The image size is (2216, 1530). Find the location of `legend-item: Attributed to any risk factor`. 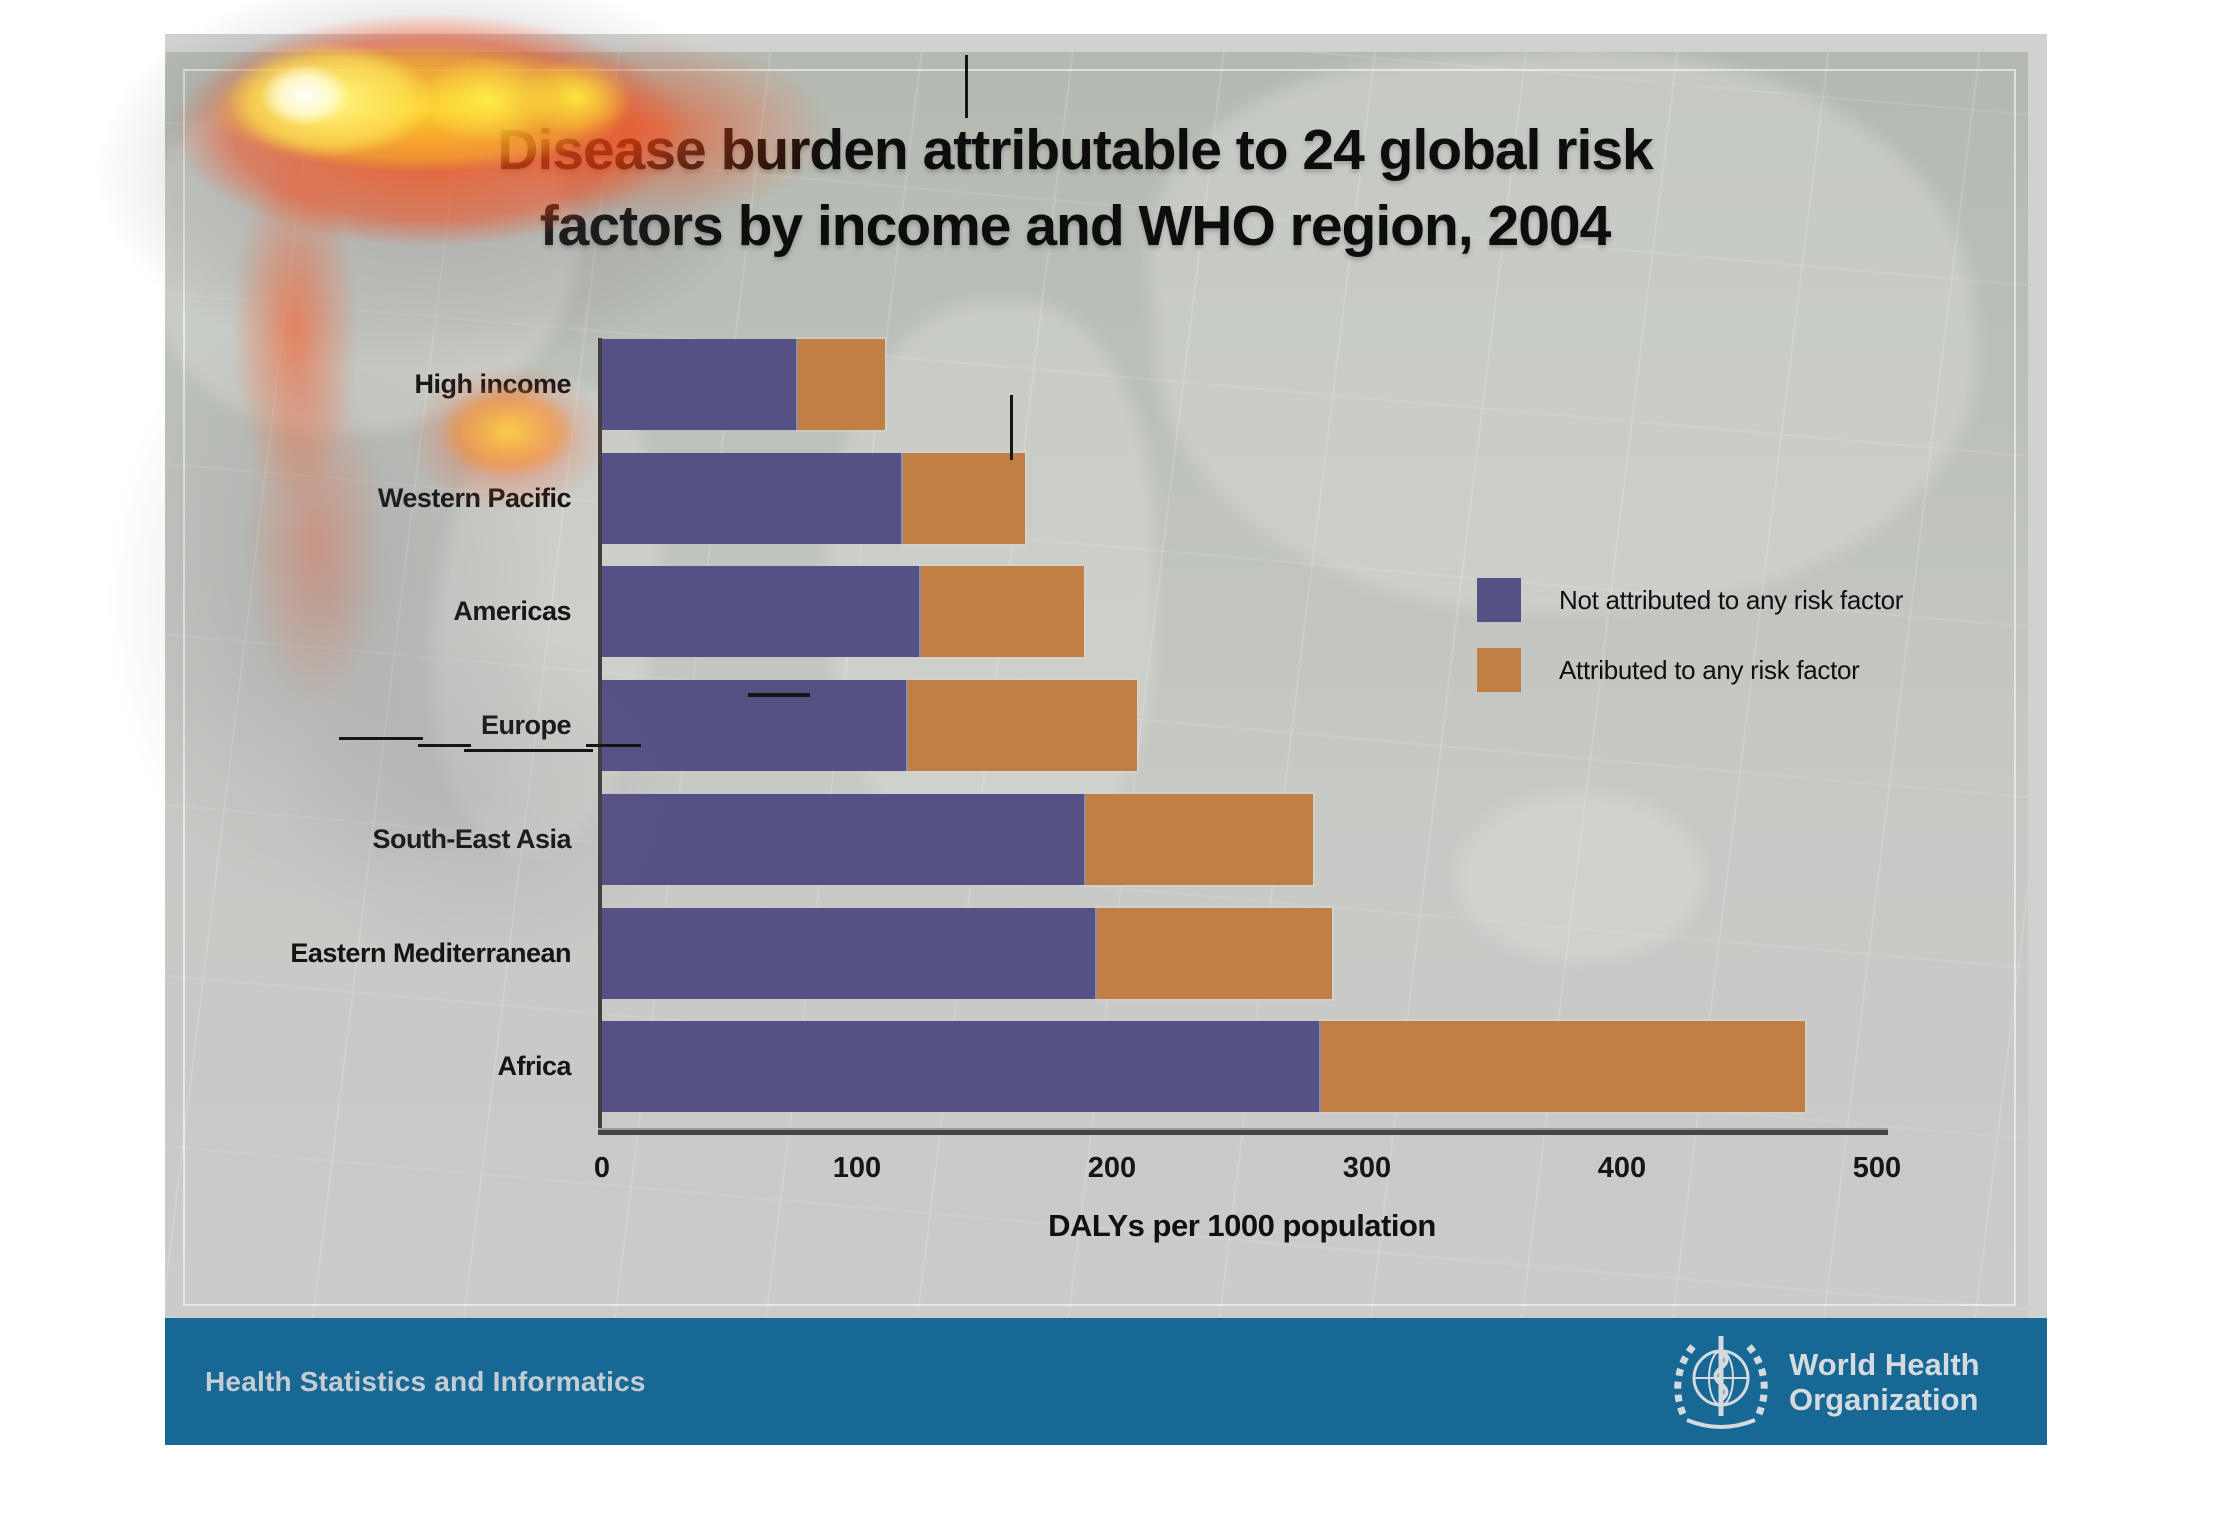

legend-item: Attributed to any risk factor is located at coordinates (1690, 670).